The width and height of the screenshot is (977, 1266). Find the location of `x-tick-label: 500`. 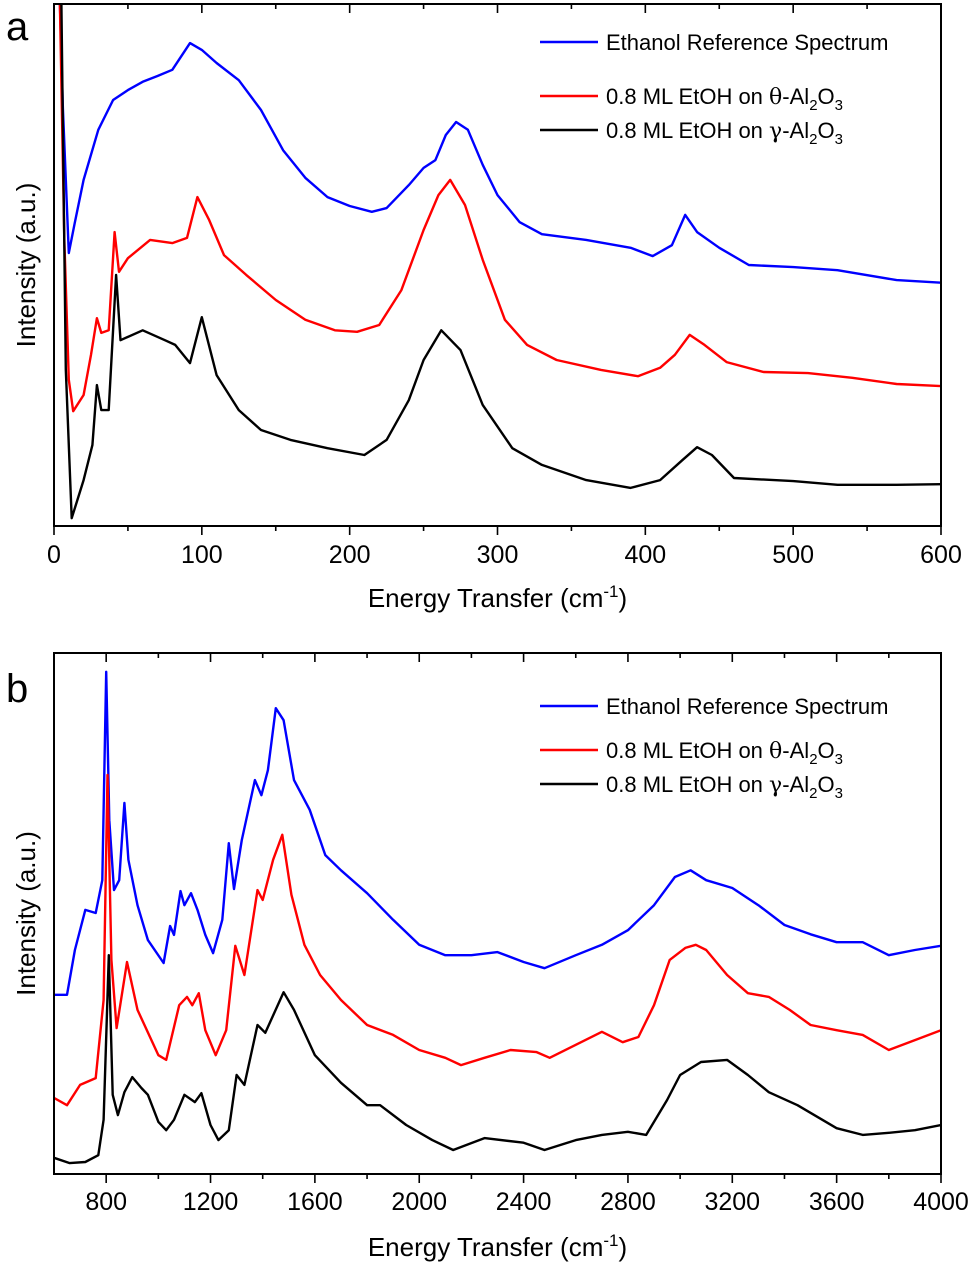

x-tick-label: 500 is located at coordinates (793, 555).